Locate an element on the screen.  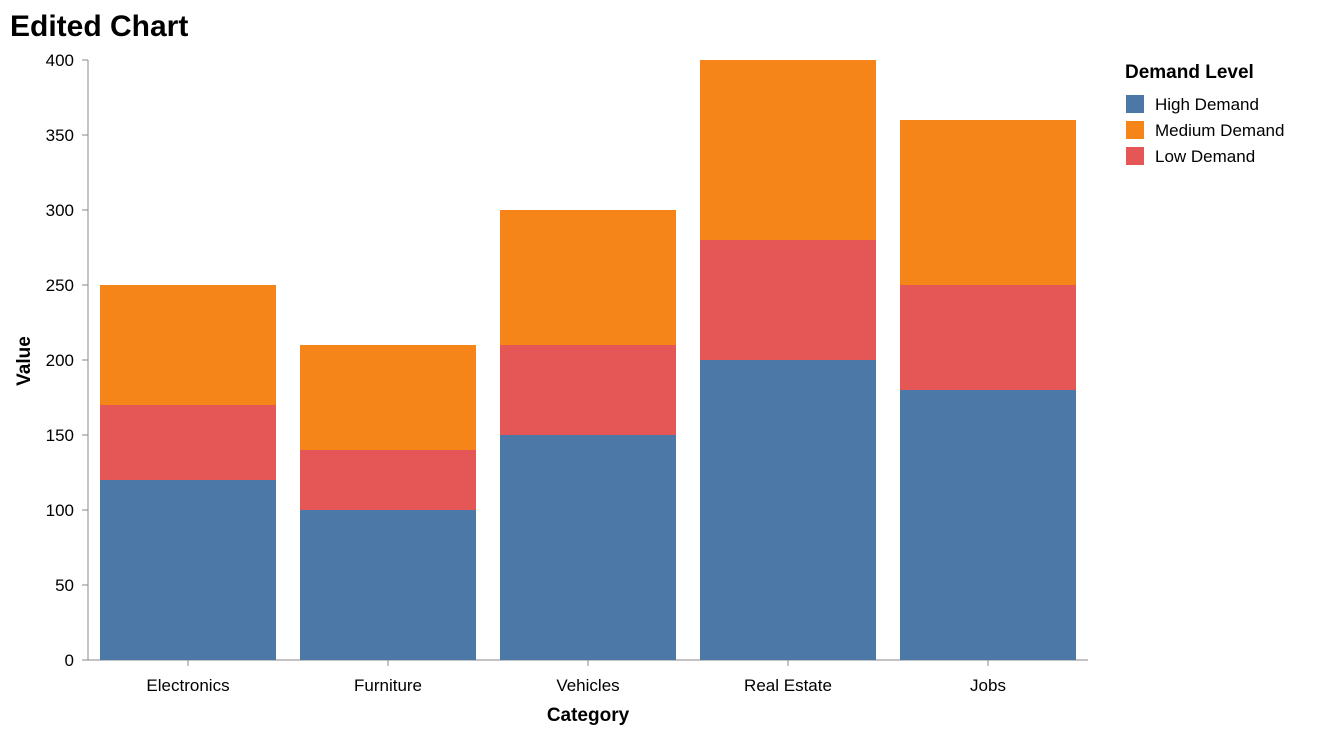
x-tick-label: Real Estate is located at coordinates (788, 685).